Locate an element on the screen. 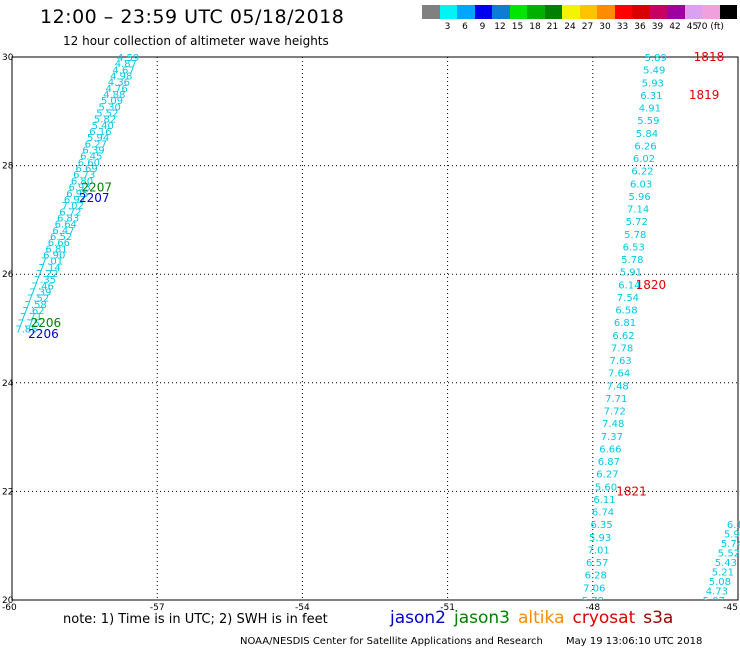  wave-height-value: 5.09 is located at coordinates (112, 101).